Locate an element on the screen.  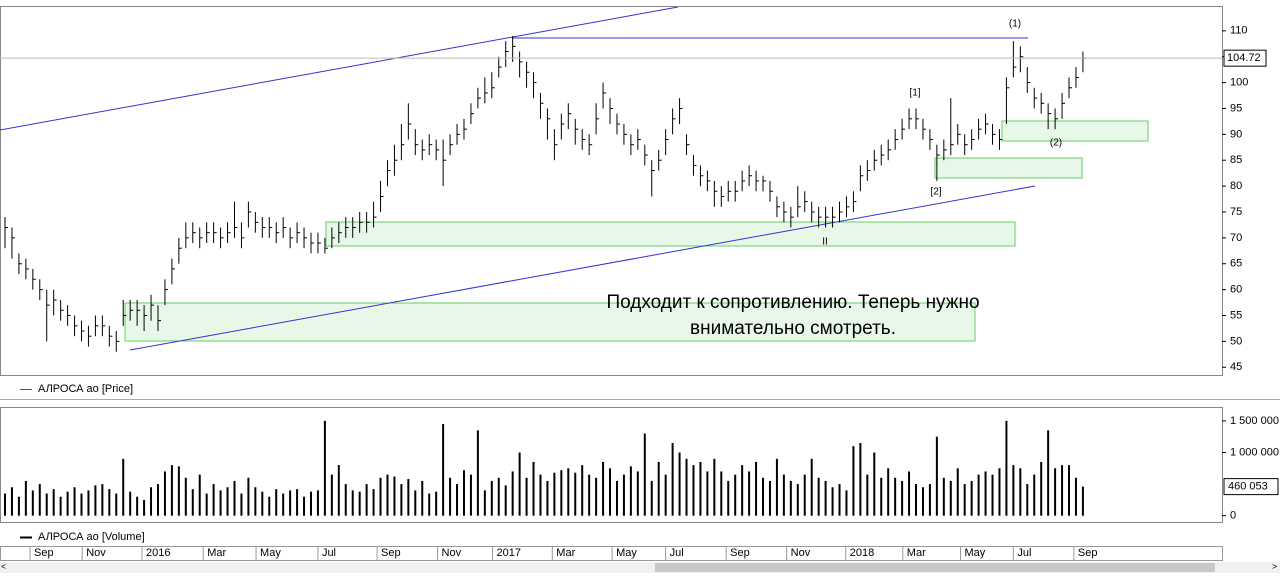
x-axis is located at coordinates (611, 553).